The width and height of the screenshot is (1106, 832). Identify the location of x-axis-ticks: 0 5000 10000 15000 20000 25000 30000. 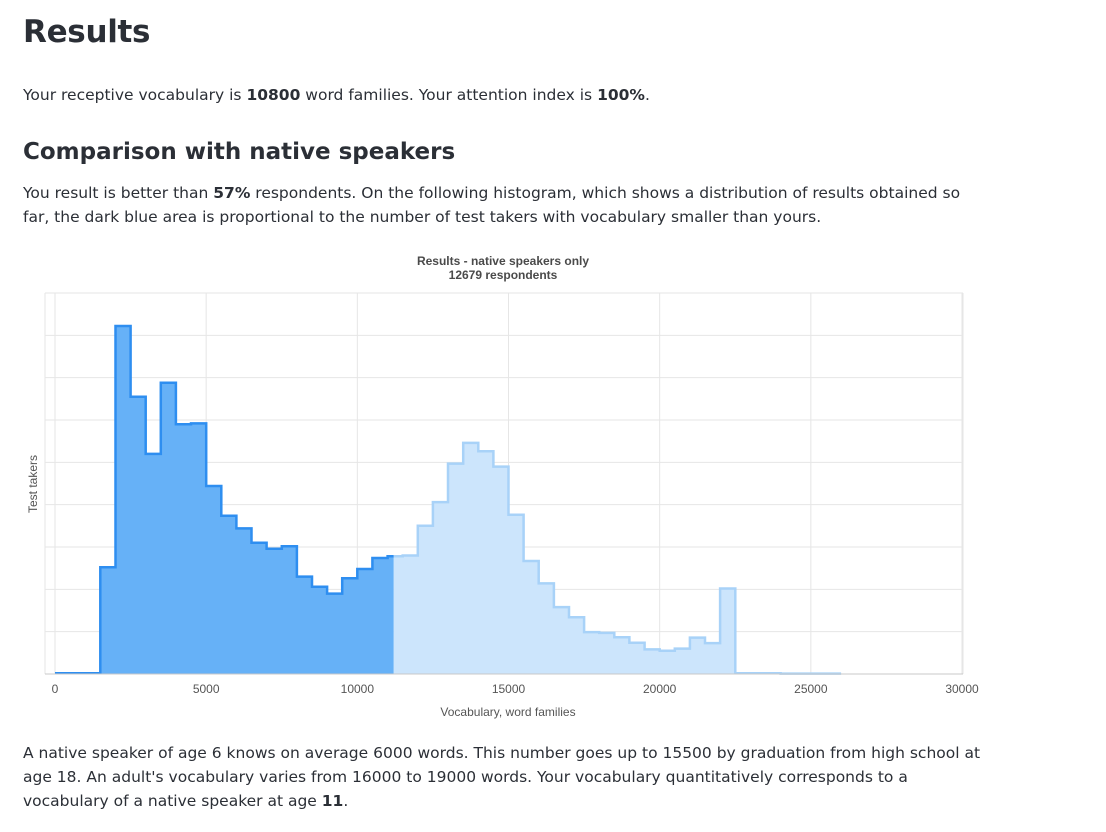
(515, 689).